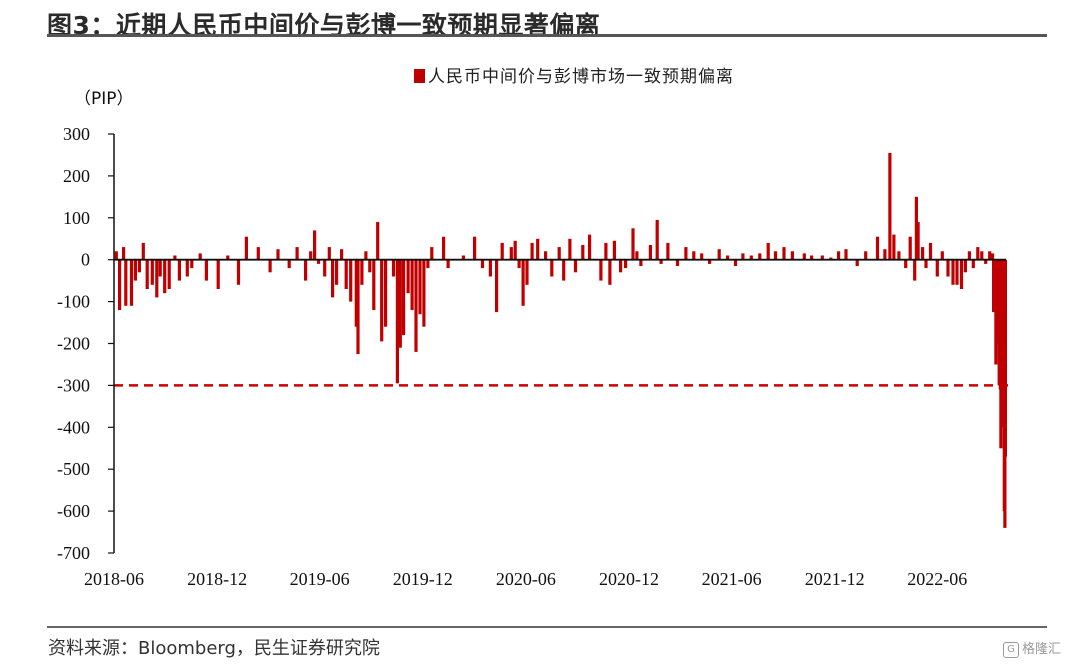 The width and height of the screenshot is (1080, 664). Describe the element at coordinates (547, 35) in the screenshot. I see `title-rule` at that location.